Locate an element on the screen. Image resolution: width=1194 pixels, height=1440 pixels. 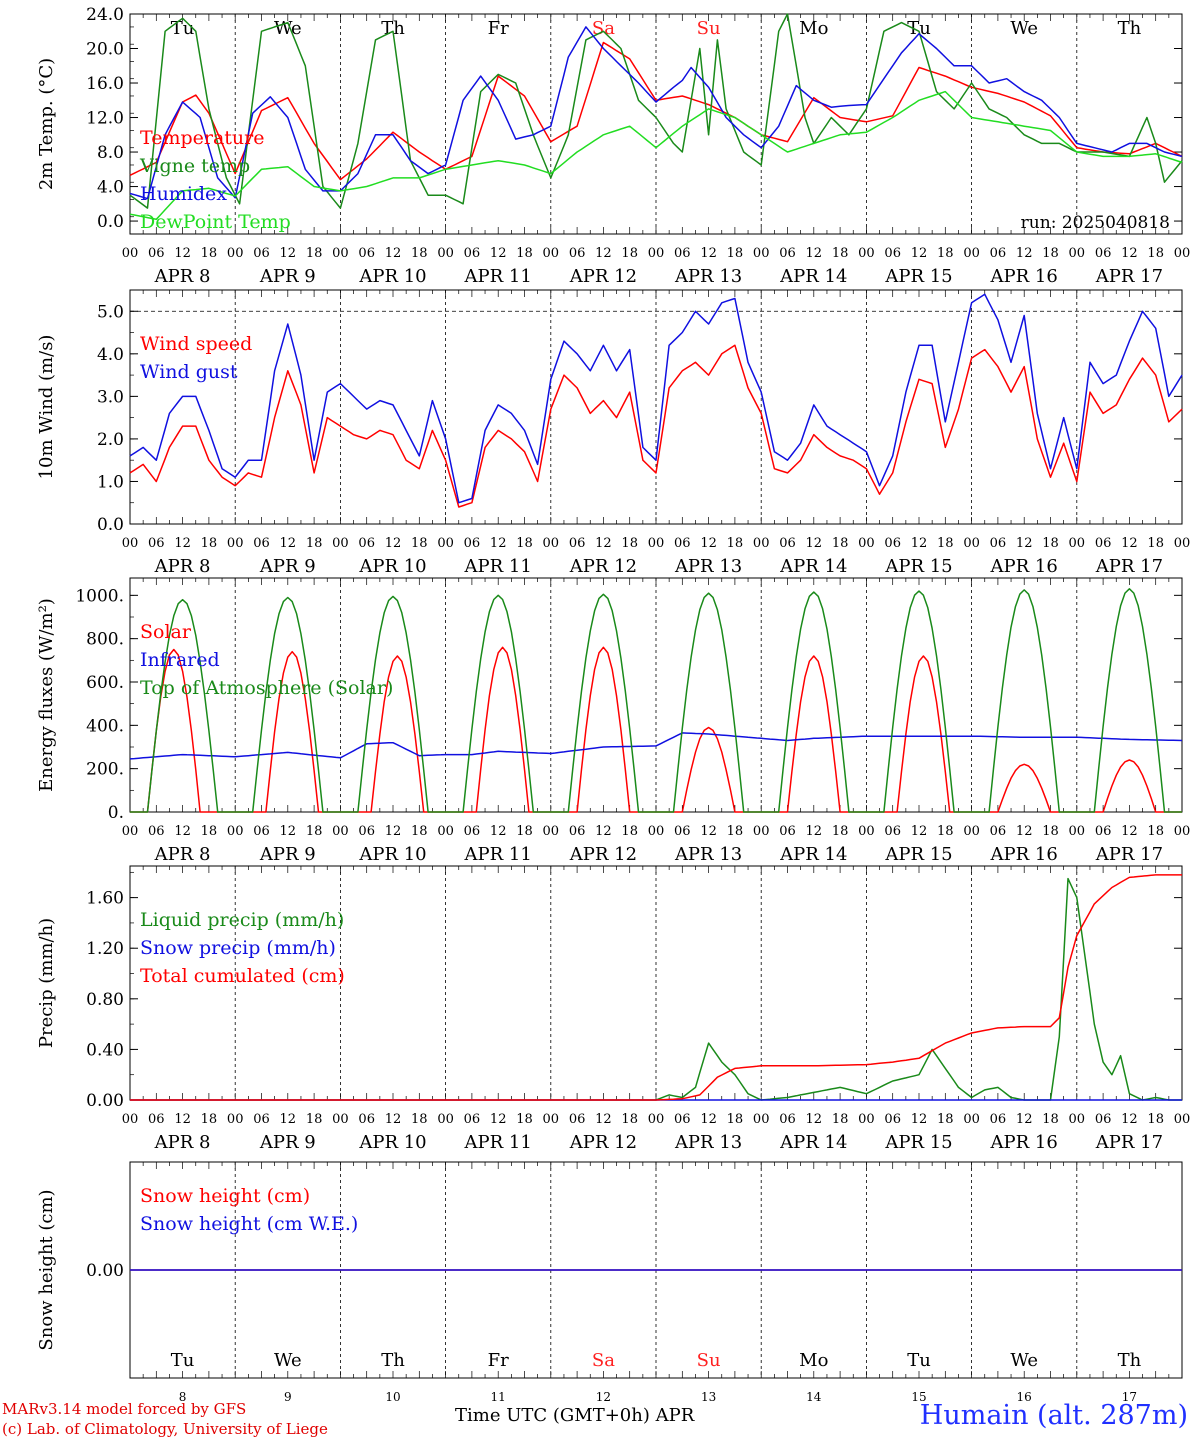
day-number-label: 15 is located at coordinates (918, 1397).